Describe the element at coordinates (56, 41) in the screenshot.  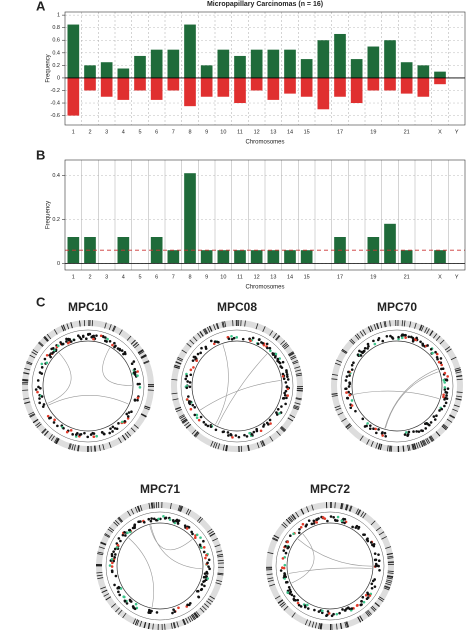
I see `y-tick-label: 0.6` at that location.